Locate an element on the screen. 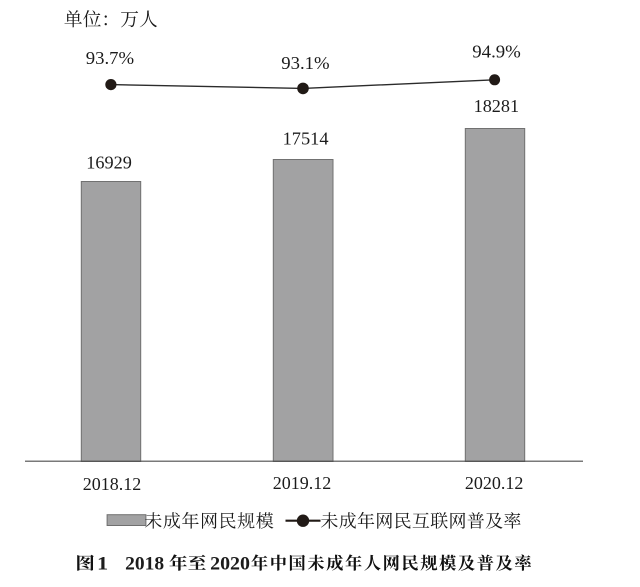 The width and height of the screenshot is (640, 587). svg-text: 16929 is located at coordinates (109, 163).